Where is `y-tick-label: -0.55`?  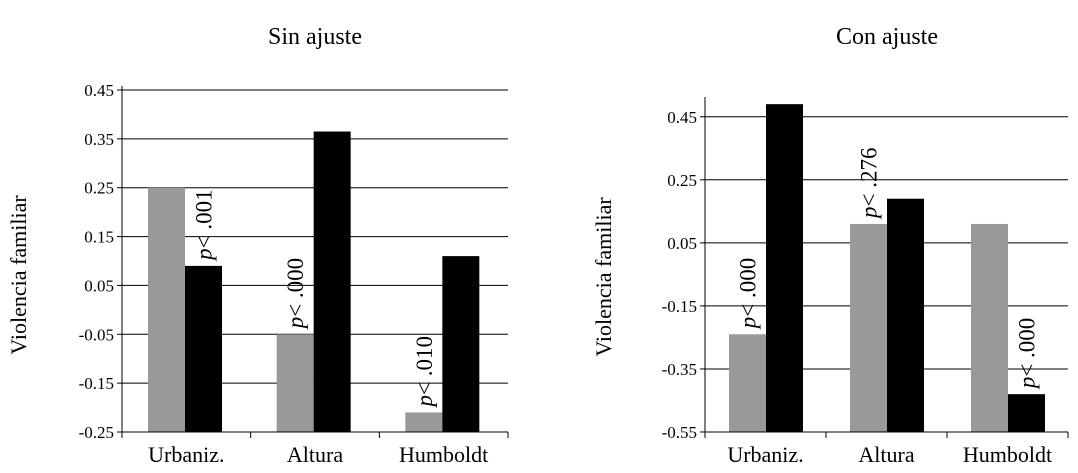 y-tick-label: -0.55 is located at coordinates (679, 432).